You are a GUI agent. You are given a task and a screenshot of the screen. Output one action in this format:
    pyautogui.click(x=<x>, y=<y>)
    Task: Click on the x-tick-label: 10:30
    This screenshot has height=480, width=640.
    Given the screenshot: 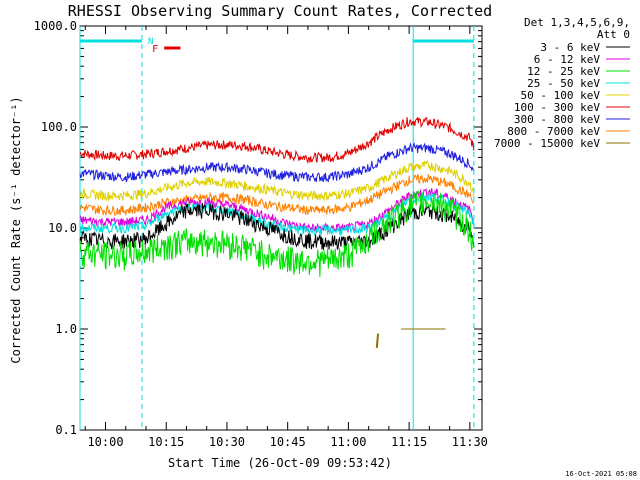 What is the action you would take?
    pyautogui.click(x=227, y=442)
    